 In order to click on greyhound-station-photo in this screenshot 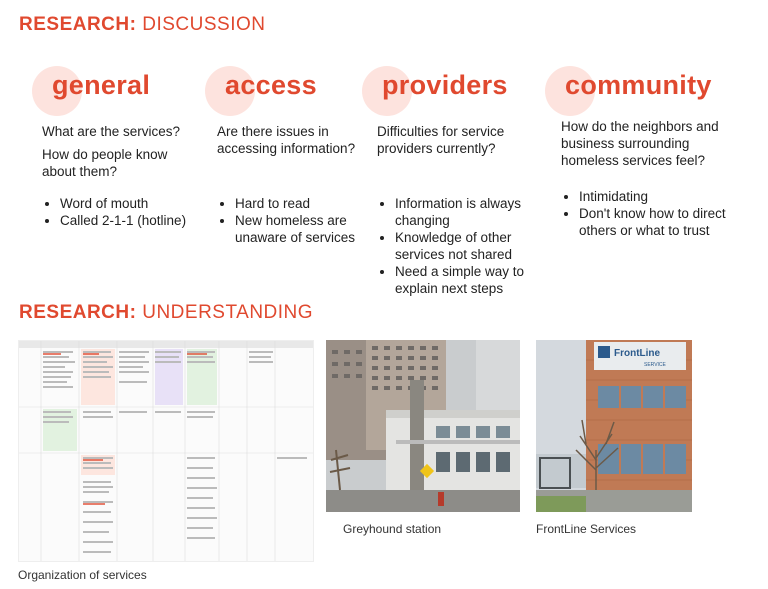, I will do `click(423, 426)`.